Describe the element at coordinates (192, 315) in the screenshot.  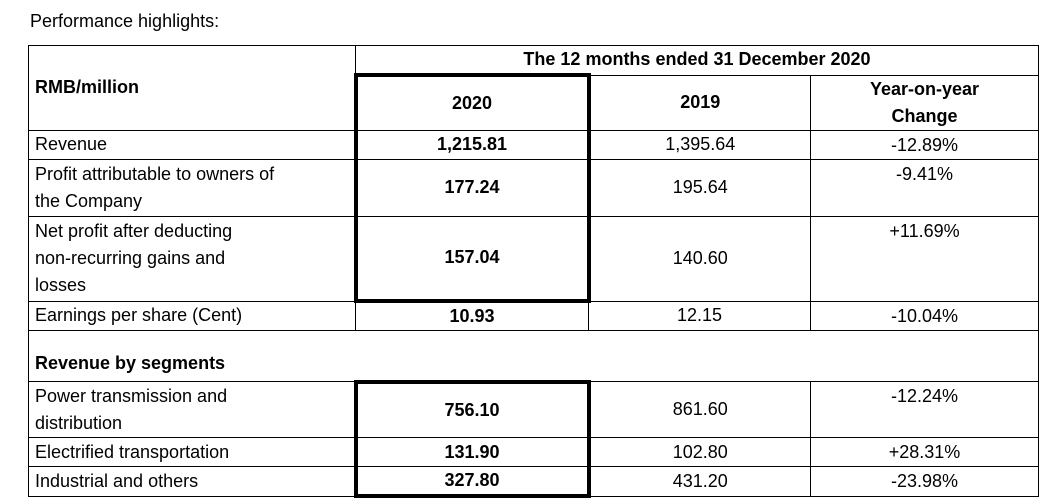
I see `row-label: Earnings per share (Cent)` at that location.